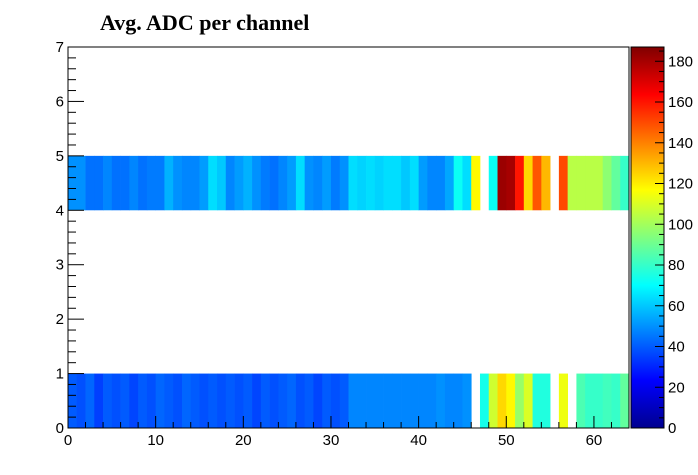 This screenshot has width=698, height=475. Describe the element at coordinates (680, 61) in the screenshot. I see `colorbar-tick-label: 180` at that location.